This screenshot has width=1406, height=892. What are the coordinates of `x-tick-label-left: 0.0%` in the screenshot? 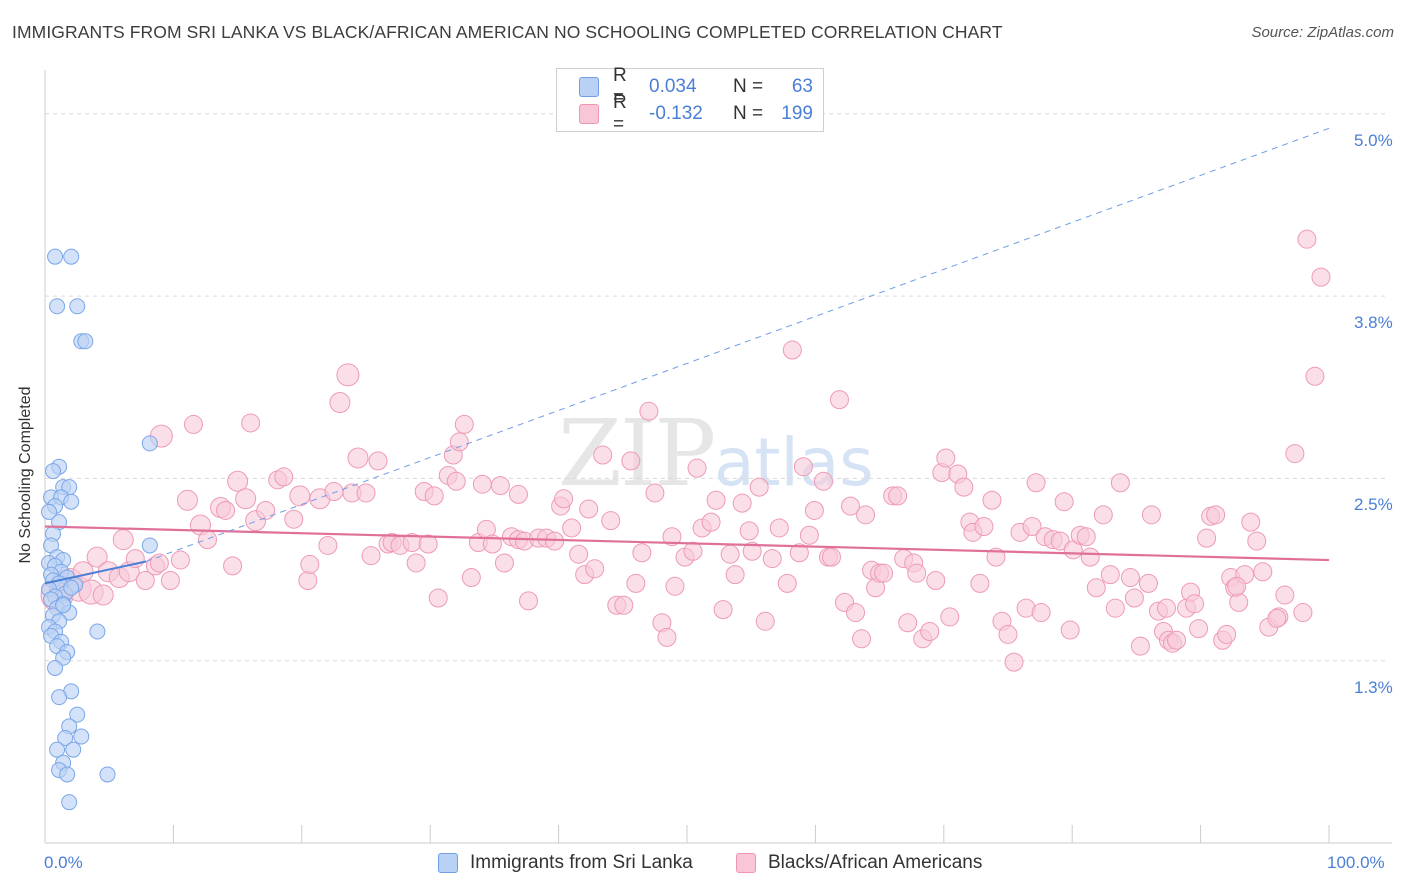 It's located at (63, 862).